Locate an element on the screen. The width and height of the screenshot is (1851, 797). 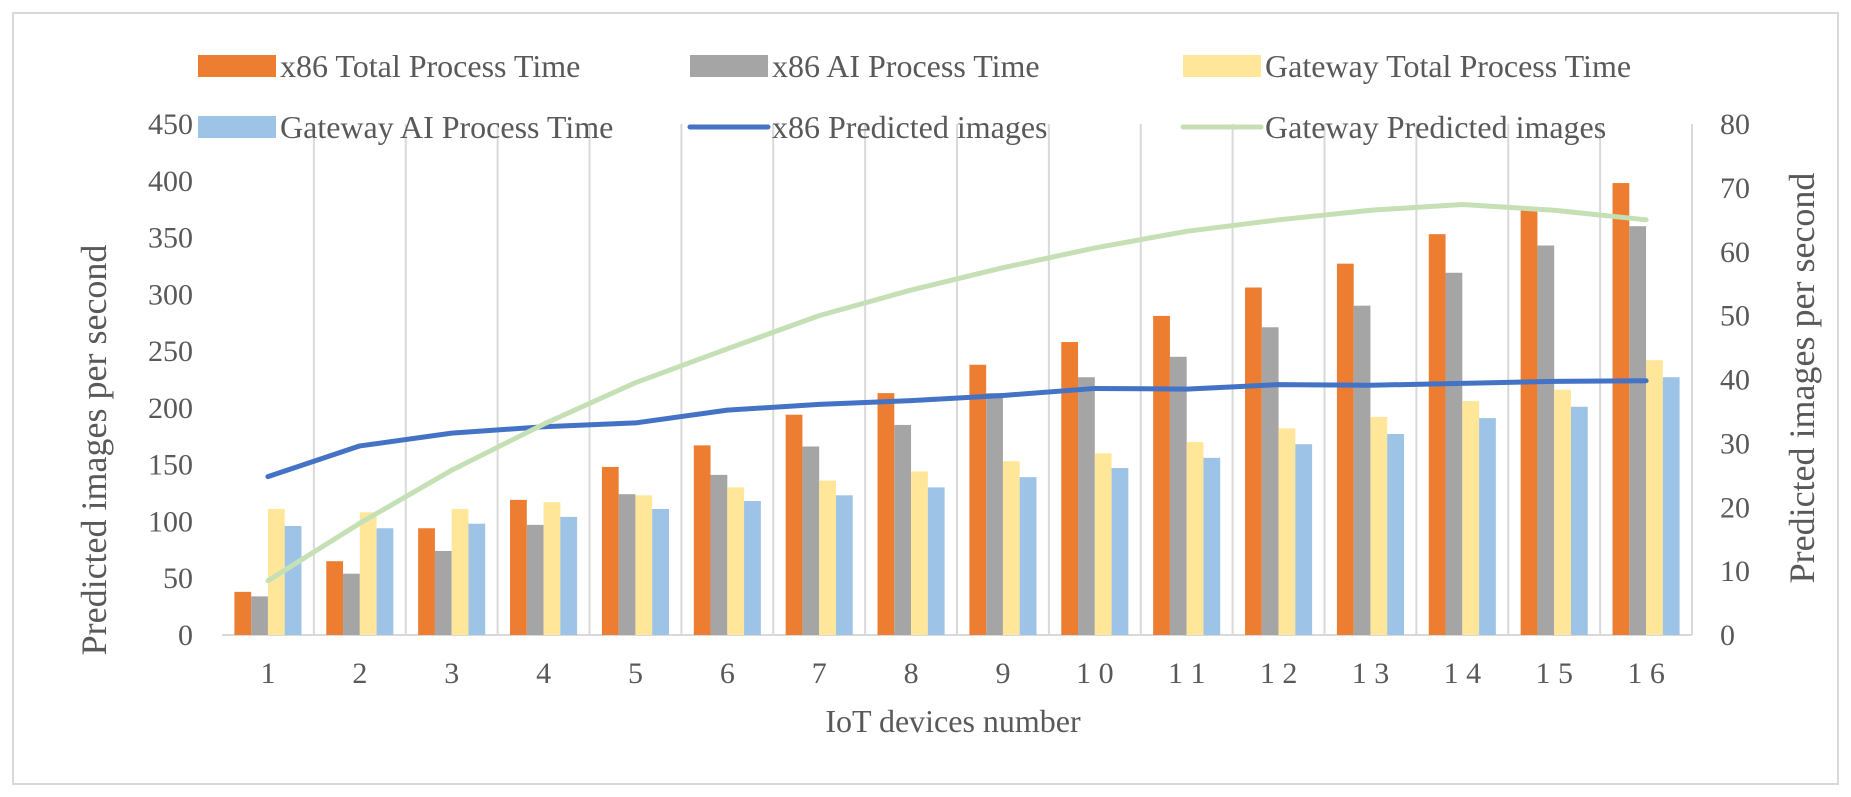
x-tick-label: 6 is located at coordinates (727, 673).